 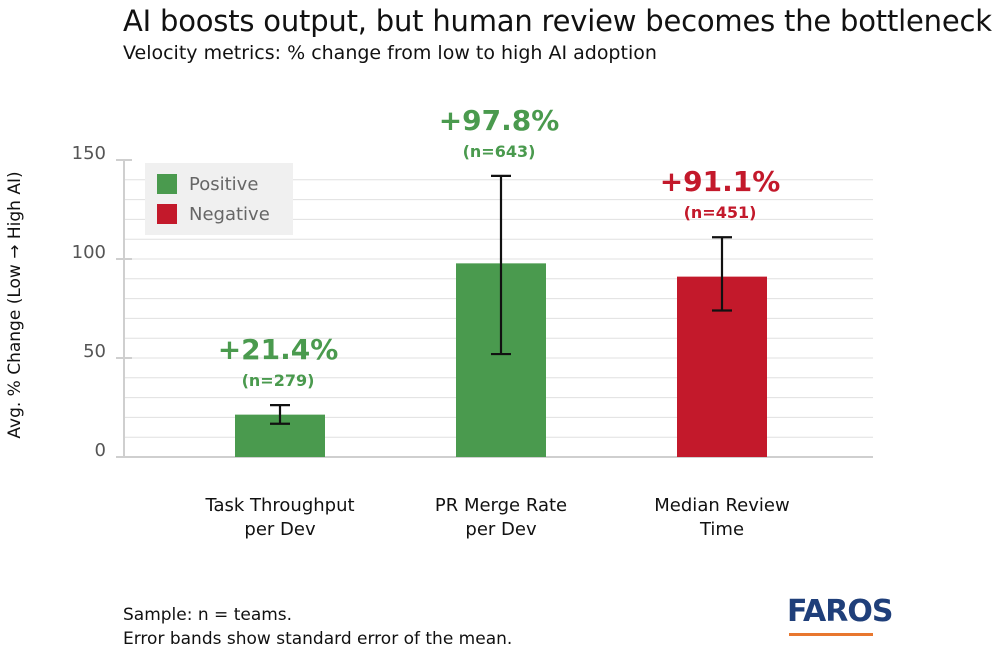 What do you see at coordinates (280, 517) in the screenshot?
I see `x-tick-label: Task Throughput per Dev` at bounding box center [280, 517].